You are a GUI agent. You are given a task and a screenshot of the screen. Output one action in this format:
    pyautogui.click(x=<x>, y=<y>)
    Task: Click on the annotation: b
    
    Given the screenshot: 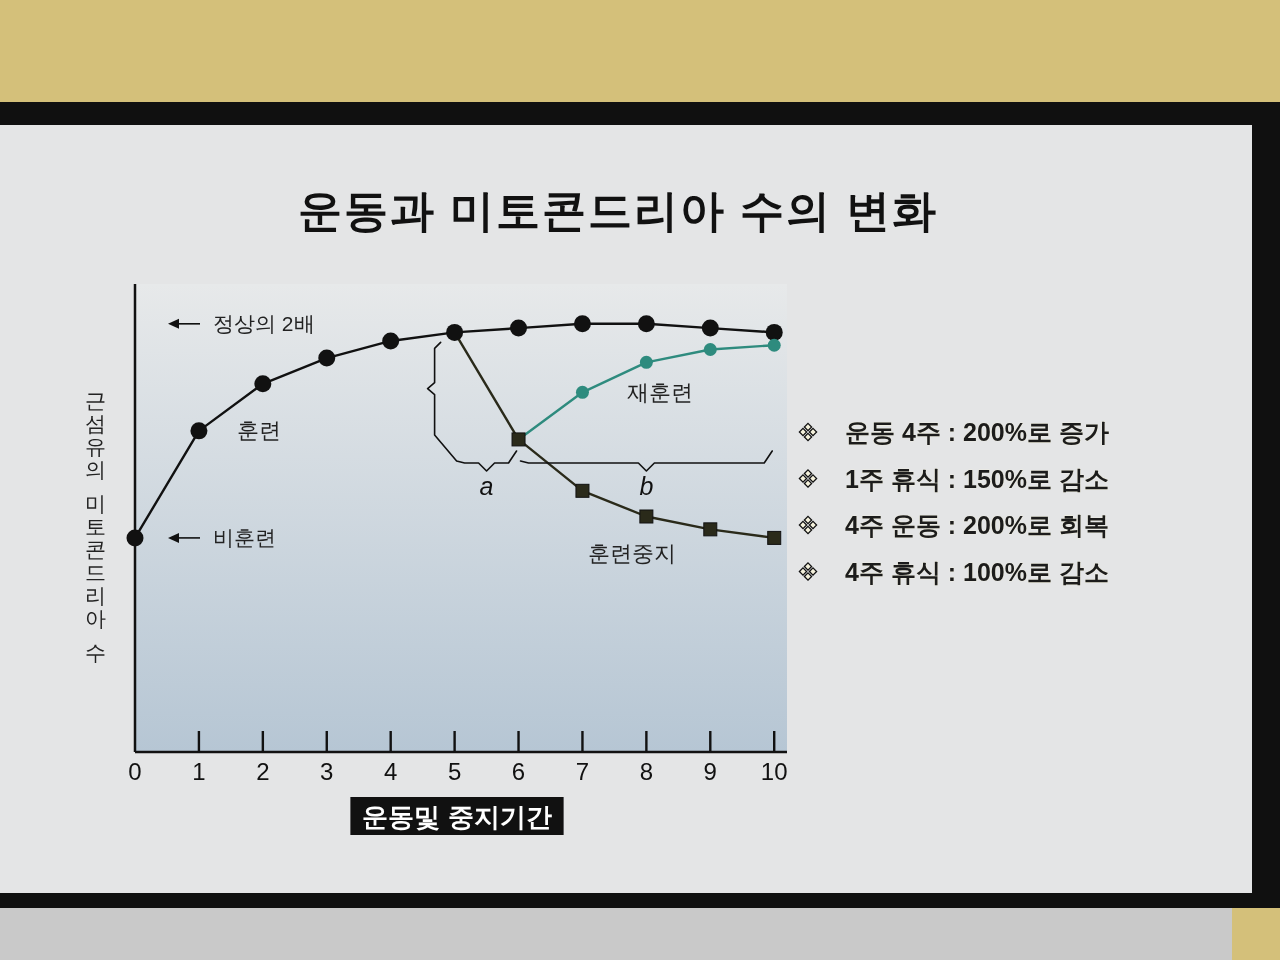 What is the action you would take?
    pyautogui.click(x=646, y=486)
    